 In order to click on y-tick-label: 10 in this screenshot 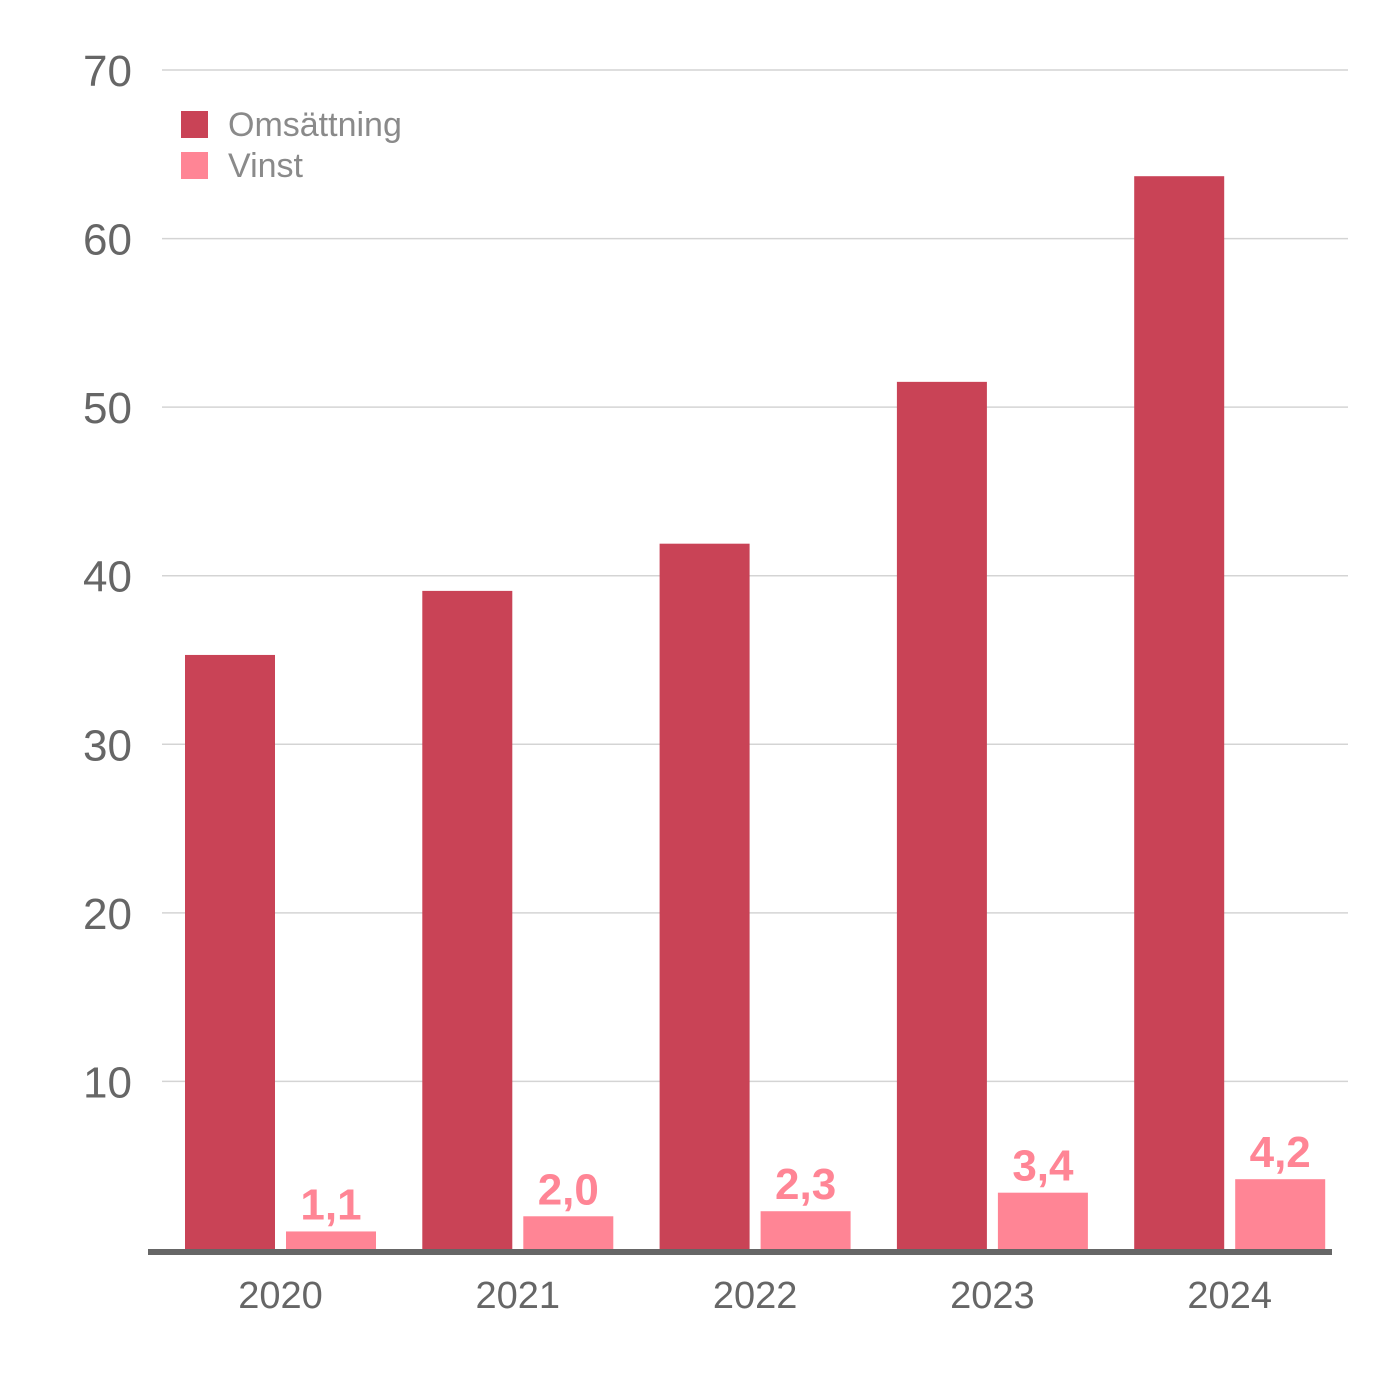, I will do `click(107, 1082)`.